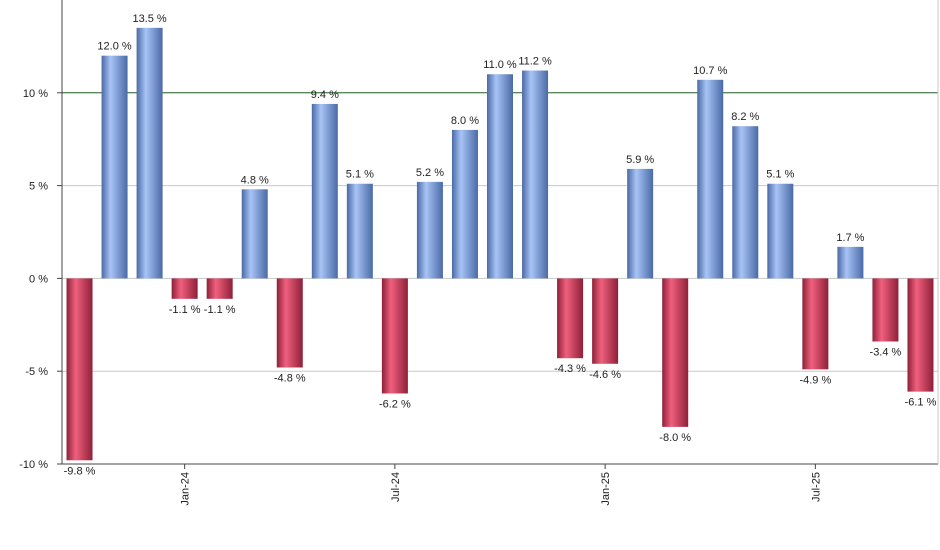 The height and width of the screenshot is (550, 940). I want to click on data-label: 8.2 %, so click(745, 117).